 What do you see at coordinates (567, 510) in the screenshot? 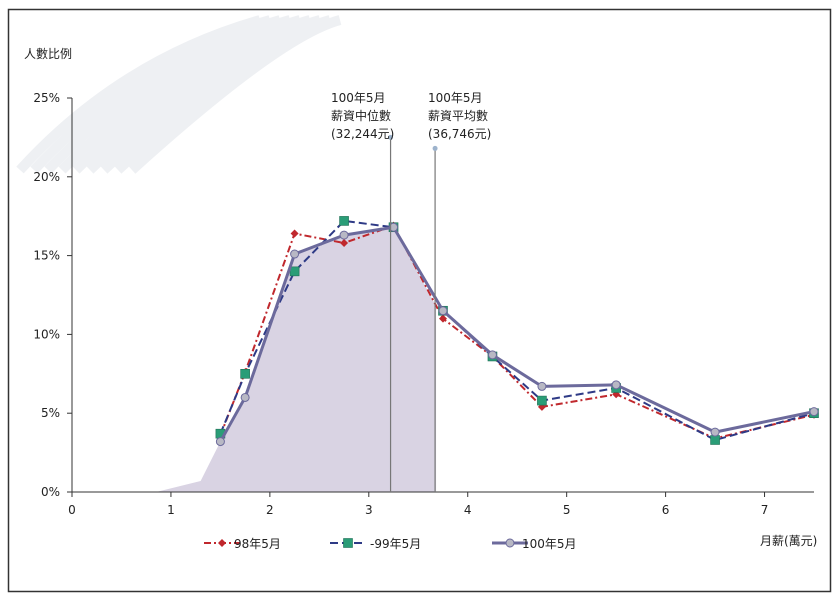
I see `x-tick-label: 5` at bounding box center [567, 510].